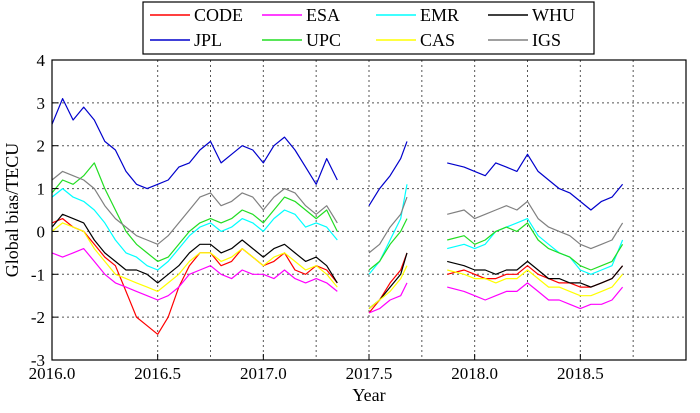 This screenshot has height=413, width=700. What do you see at coordinates (218, 15) in the screenshot?
I see `legend-label-code: CODE` at bounding box center [218, 15].